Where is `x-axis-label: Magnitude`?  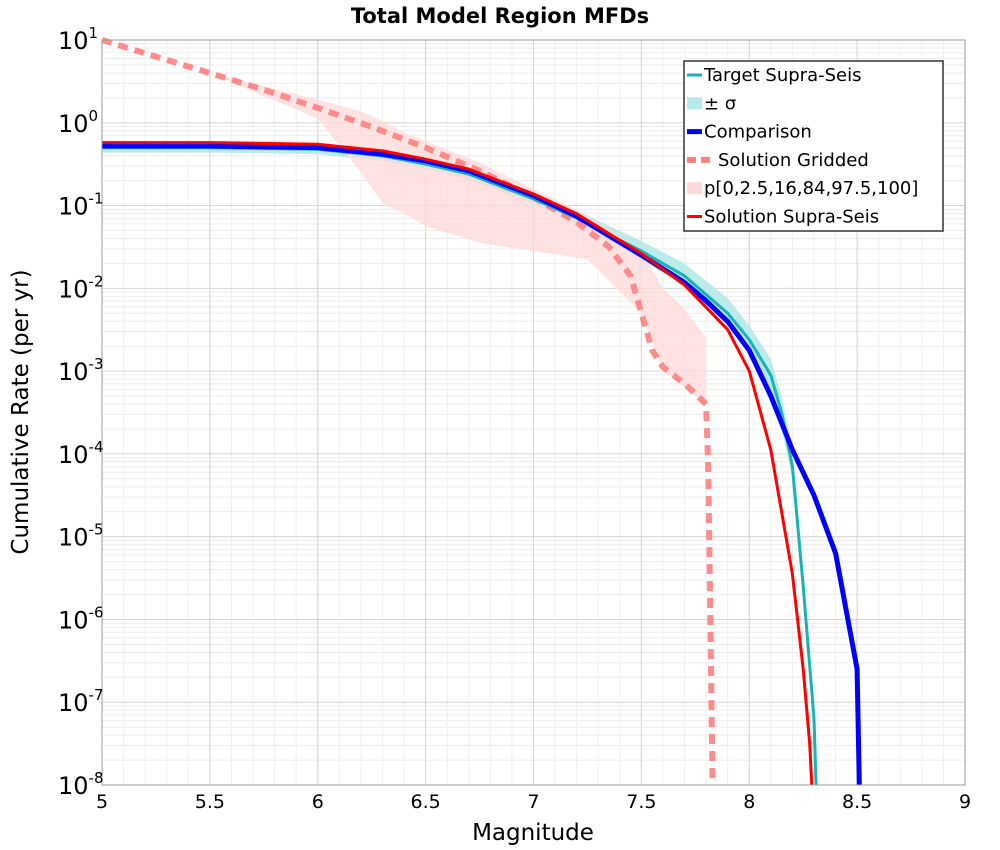 x-axis-label: Magnitude is located at coordinates (533, 833).